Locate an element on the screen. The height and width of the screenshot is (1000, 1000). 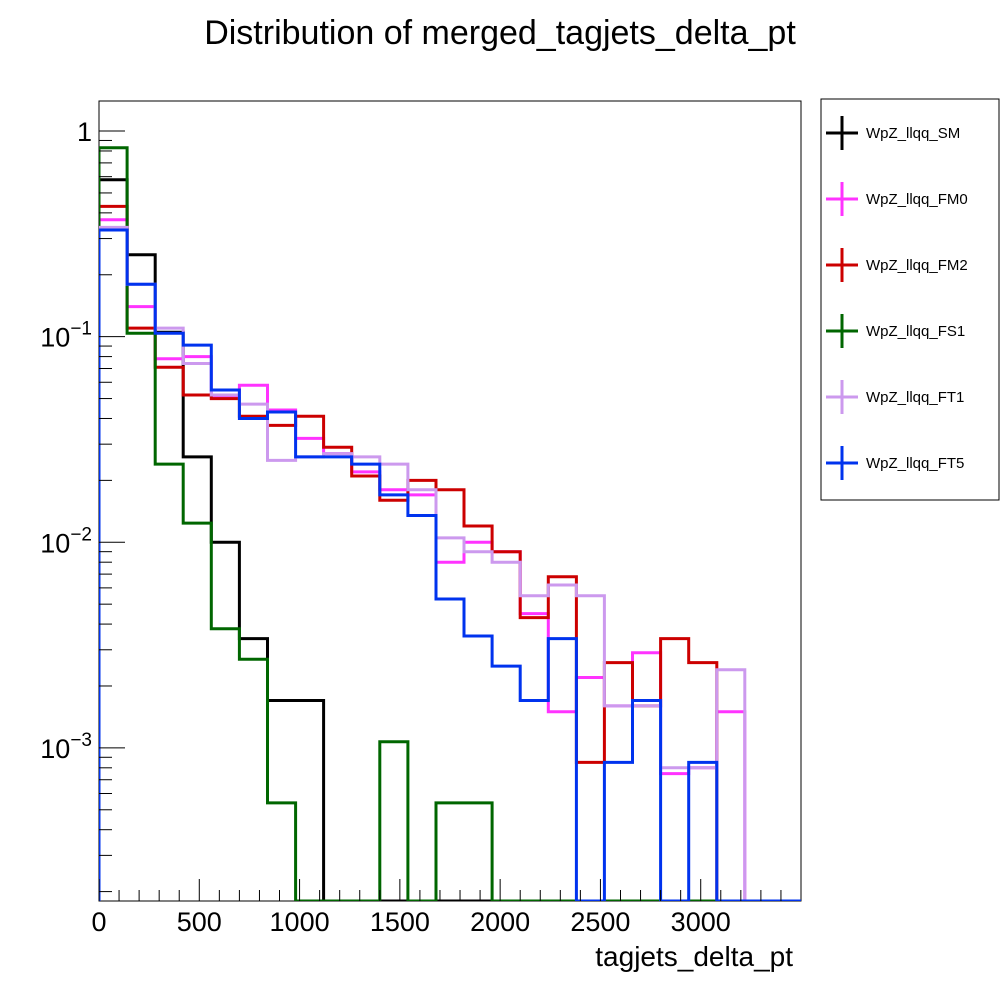
legend-entry-wpz-llqq-ft1: WpZ_llqq_FT1 is located at coordinates (895, 397).